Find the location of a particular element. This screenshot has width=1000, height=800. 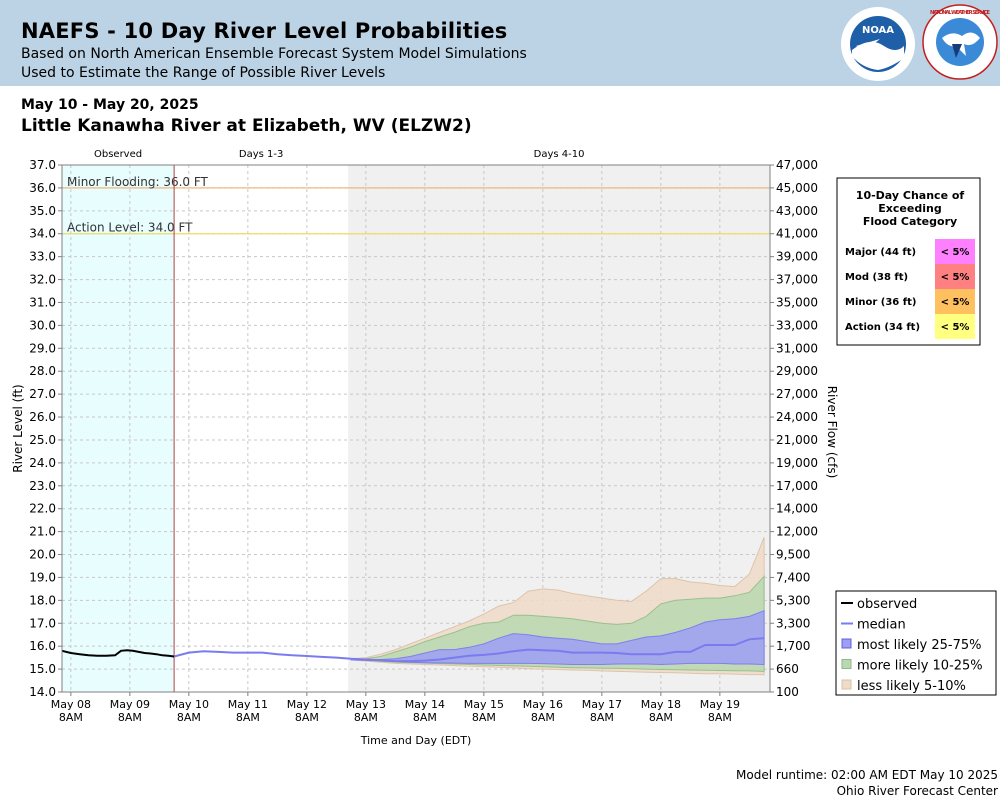

flow-tick-label: 39,000 is located at coordinates (797, 257).